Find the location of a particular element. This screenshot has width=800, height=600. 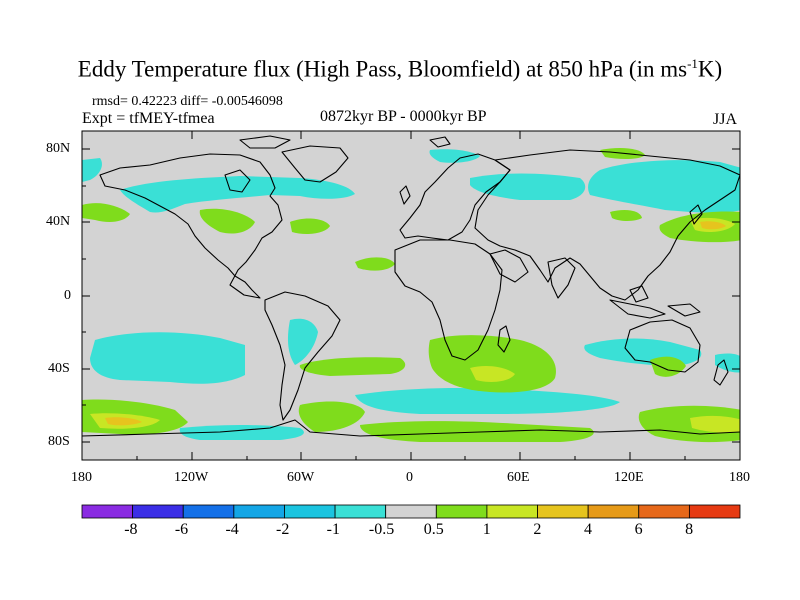

shade-na-green is located at coordinates (227, 221).